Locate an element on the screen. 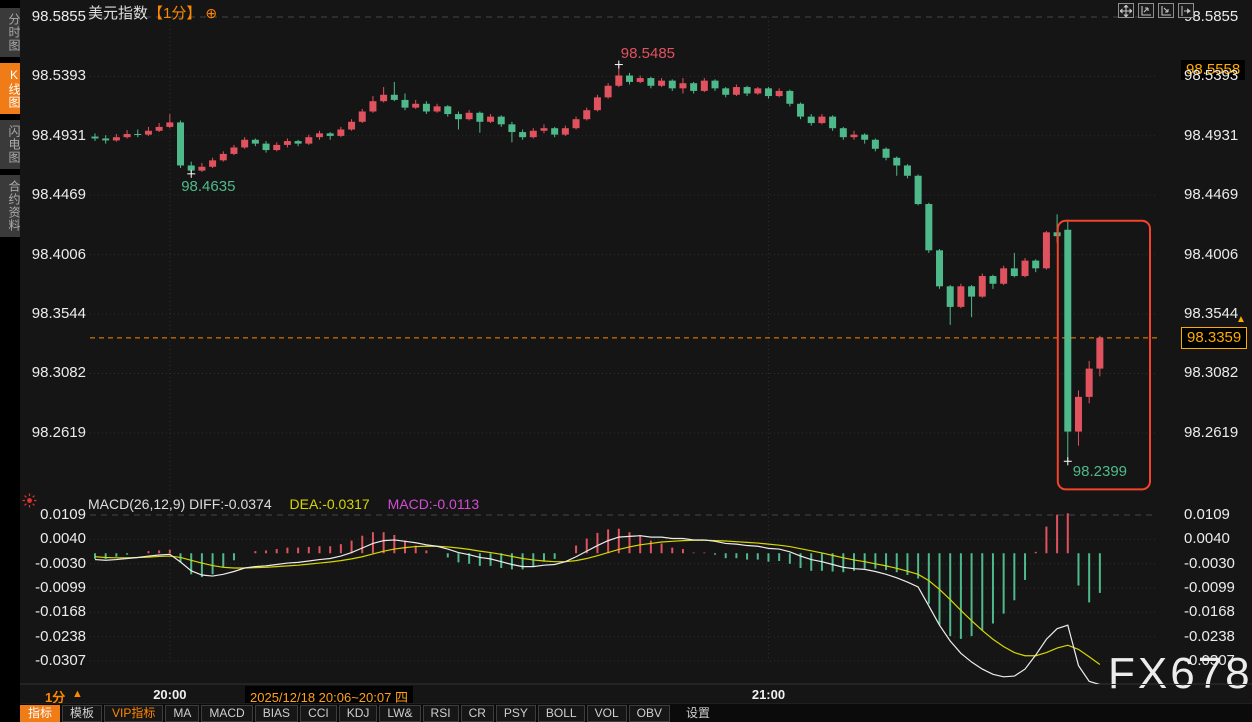 Image resolution: width=1252 pixels, height=722 pixels. indicator-tab-zhibiao: 指标 is located at coordinates (40, 713).